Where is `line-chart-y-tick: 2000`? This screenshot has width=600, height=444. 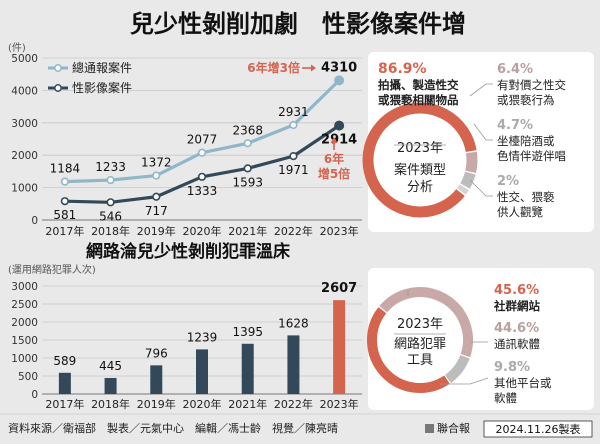 line-chart-y-tick: 2000 is located at coordinates (24, 156).